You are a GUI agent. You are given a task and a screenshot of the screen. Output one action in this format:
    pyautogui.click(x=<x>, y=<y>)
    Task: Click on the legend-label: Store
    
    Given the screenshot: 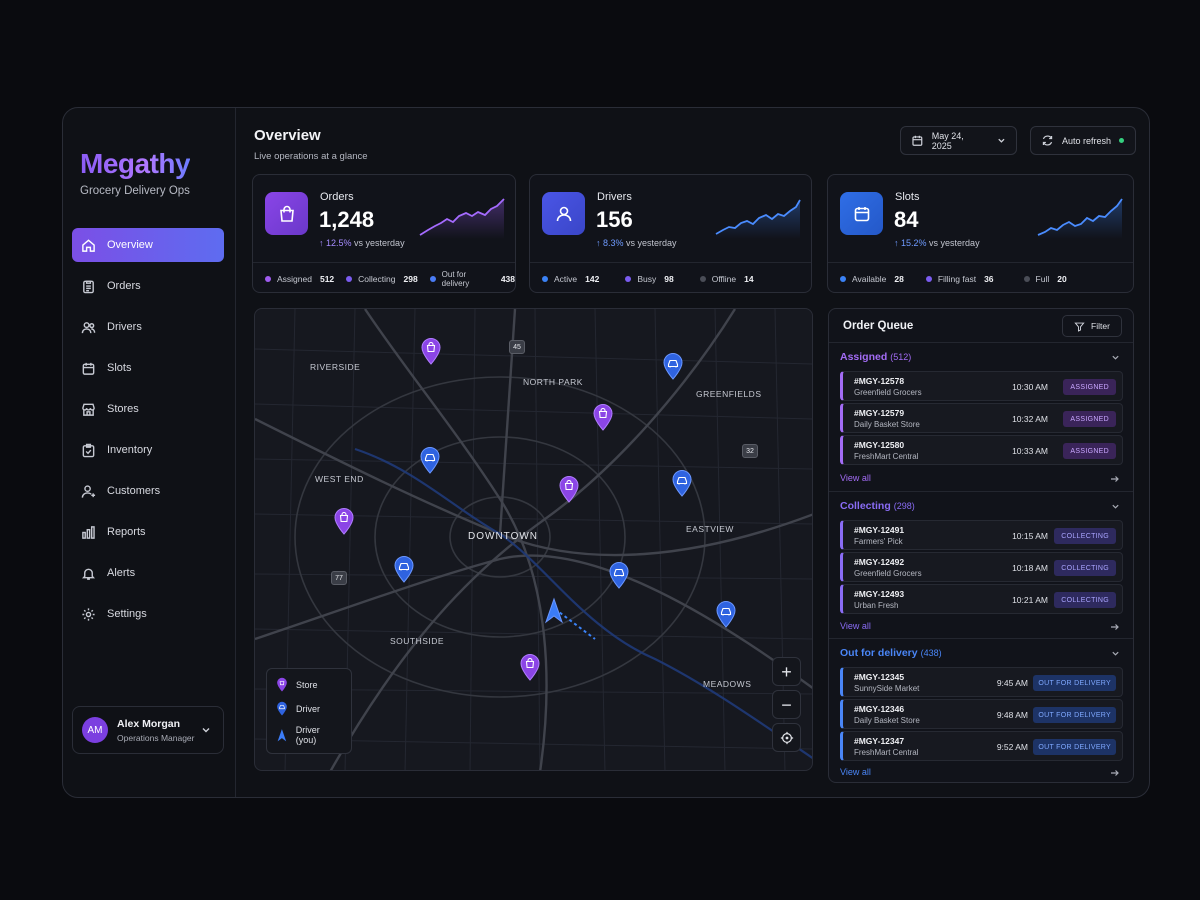 What is the action you would take?
    pyautogui.click(x=307, y=684)
    